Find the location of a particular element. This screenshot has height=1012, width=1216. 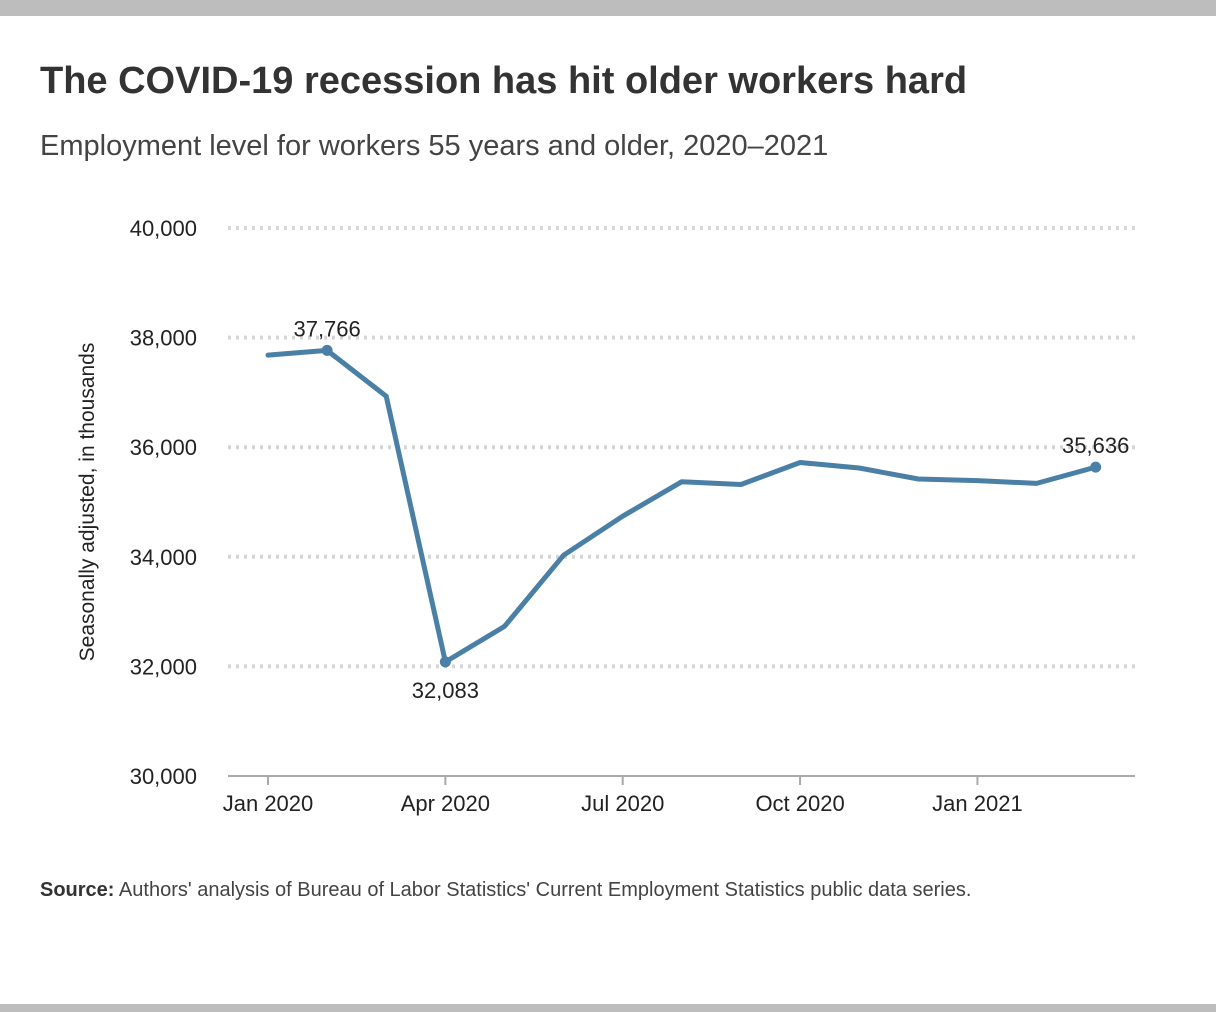

y-tick-label: 30,000 is located at coordinates (163, 776).